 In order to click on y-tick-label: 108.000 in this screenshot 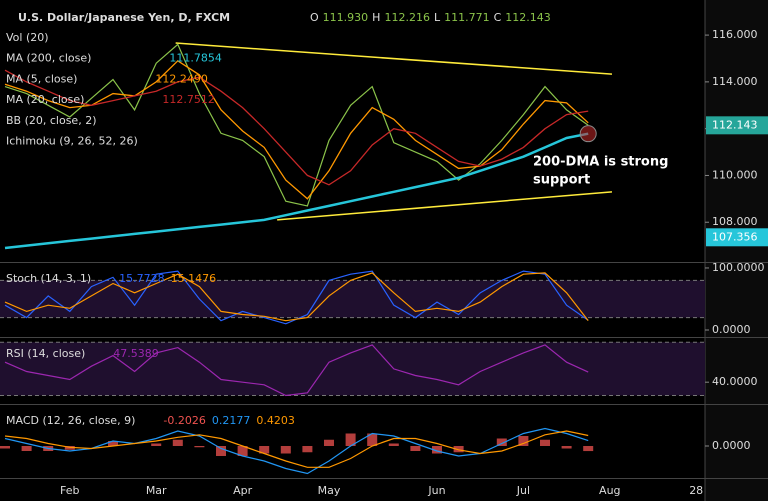, I will do `click(735, 221)`.